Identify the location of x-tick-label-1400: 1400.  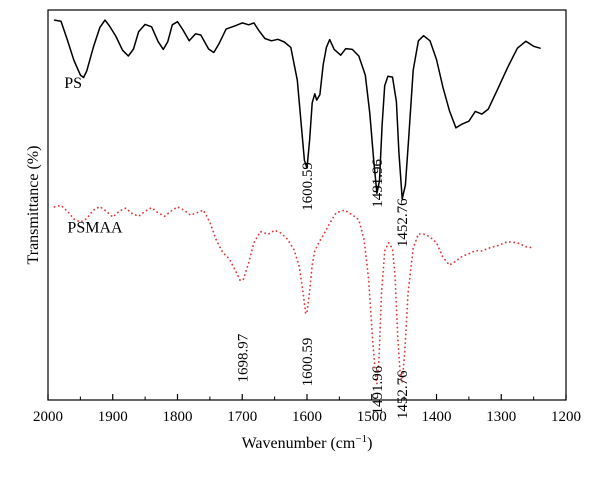
(437, 417).